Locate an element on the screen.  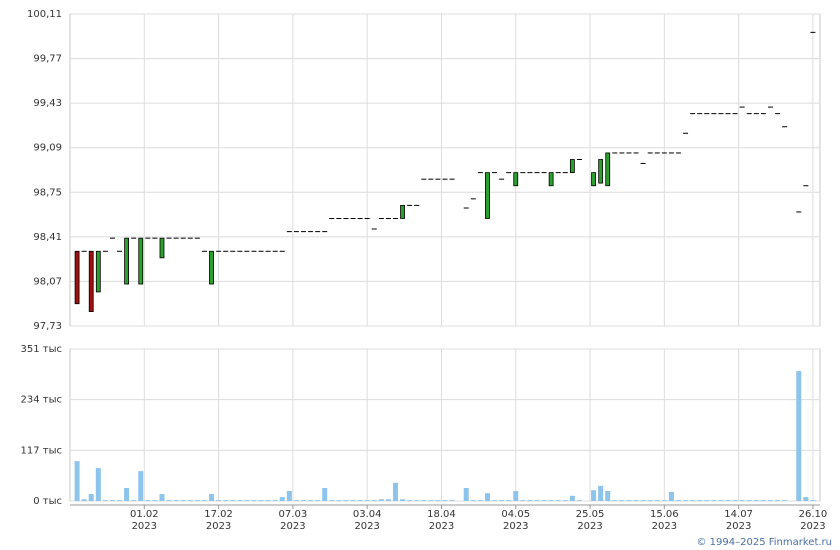
y-tick-label: 99,77 is located at coordinates (47, 59).